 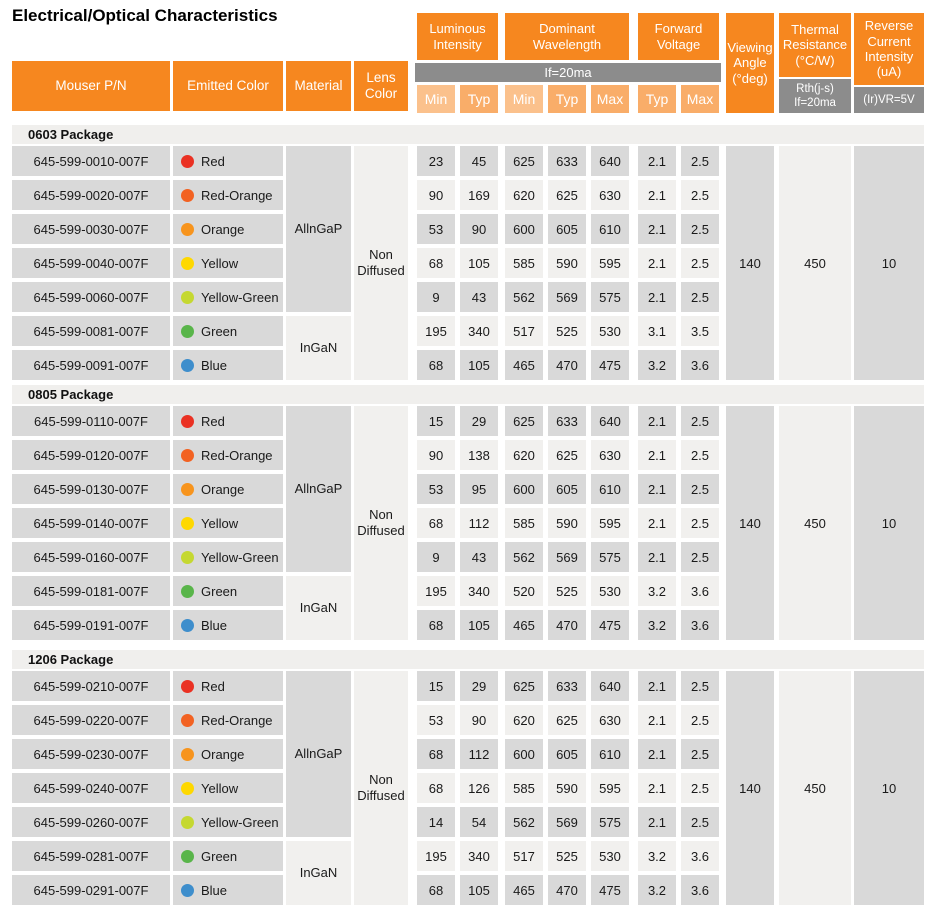 What do you see at coordinates (610, 161) in the screenshot?
I see `value-cell: 640` at bounding box center [610, 161].